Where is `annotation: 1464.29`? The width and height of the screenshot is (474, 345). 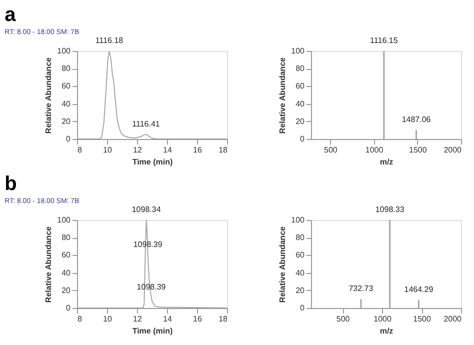 annotation: 1464.29 is located at coordinates (419, 289).